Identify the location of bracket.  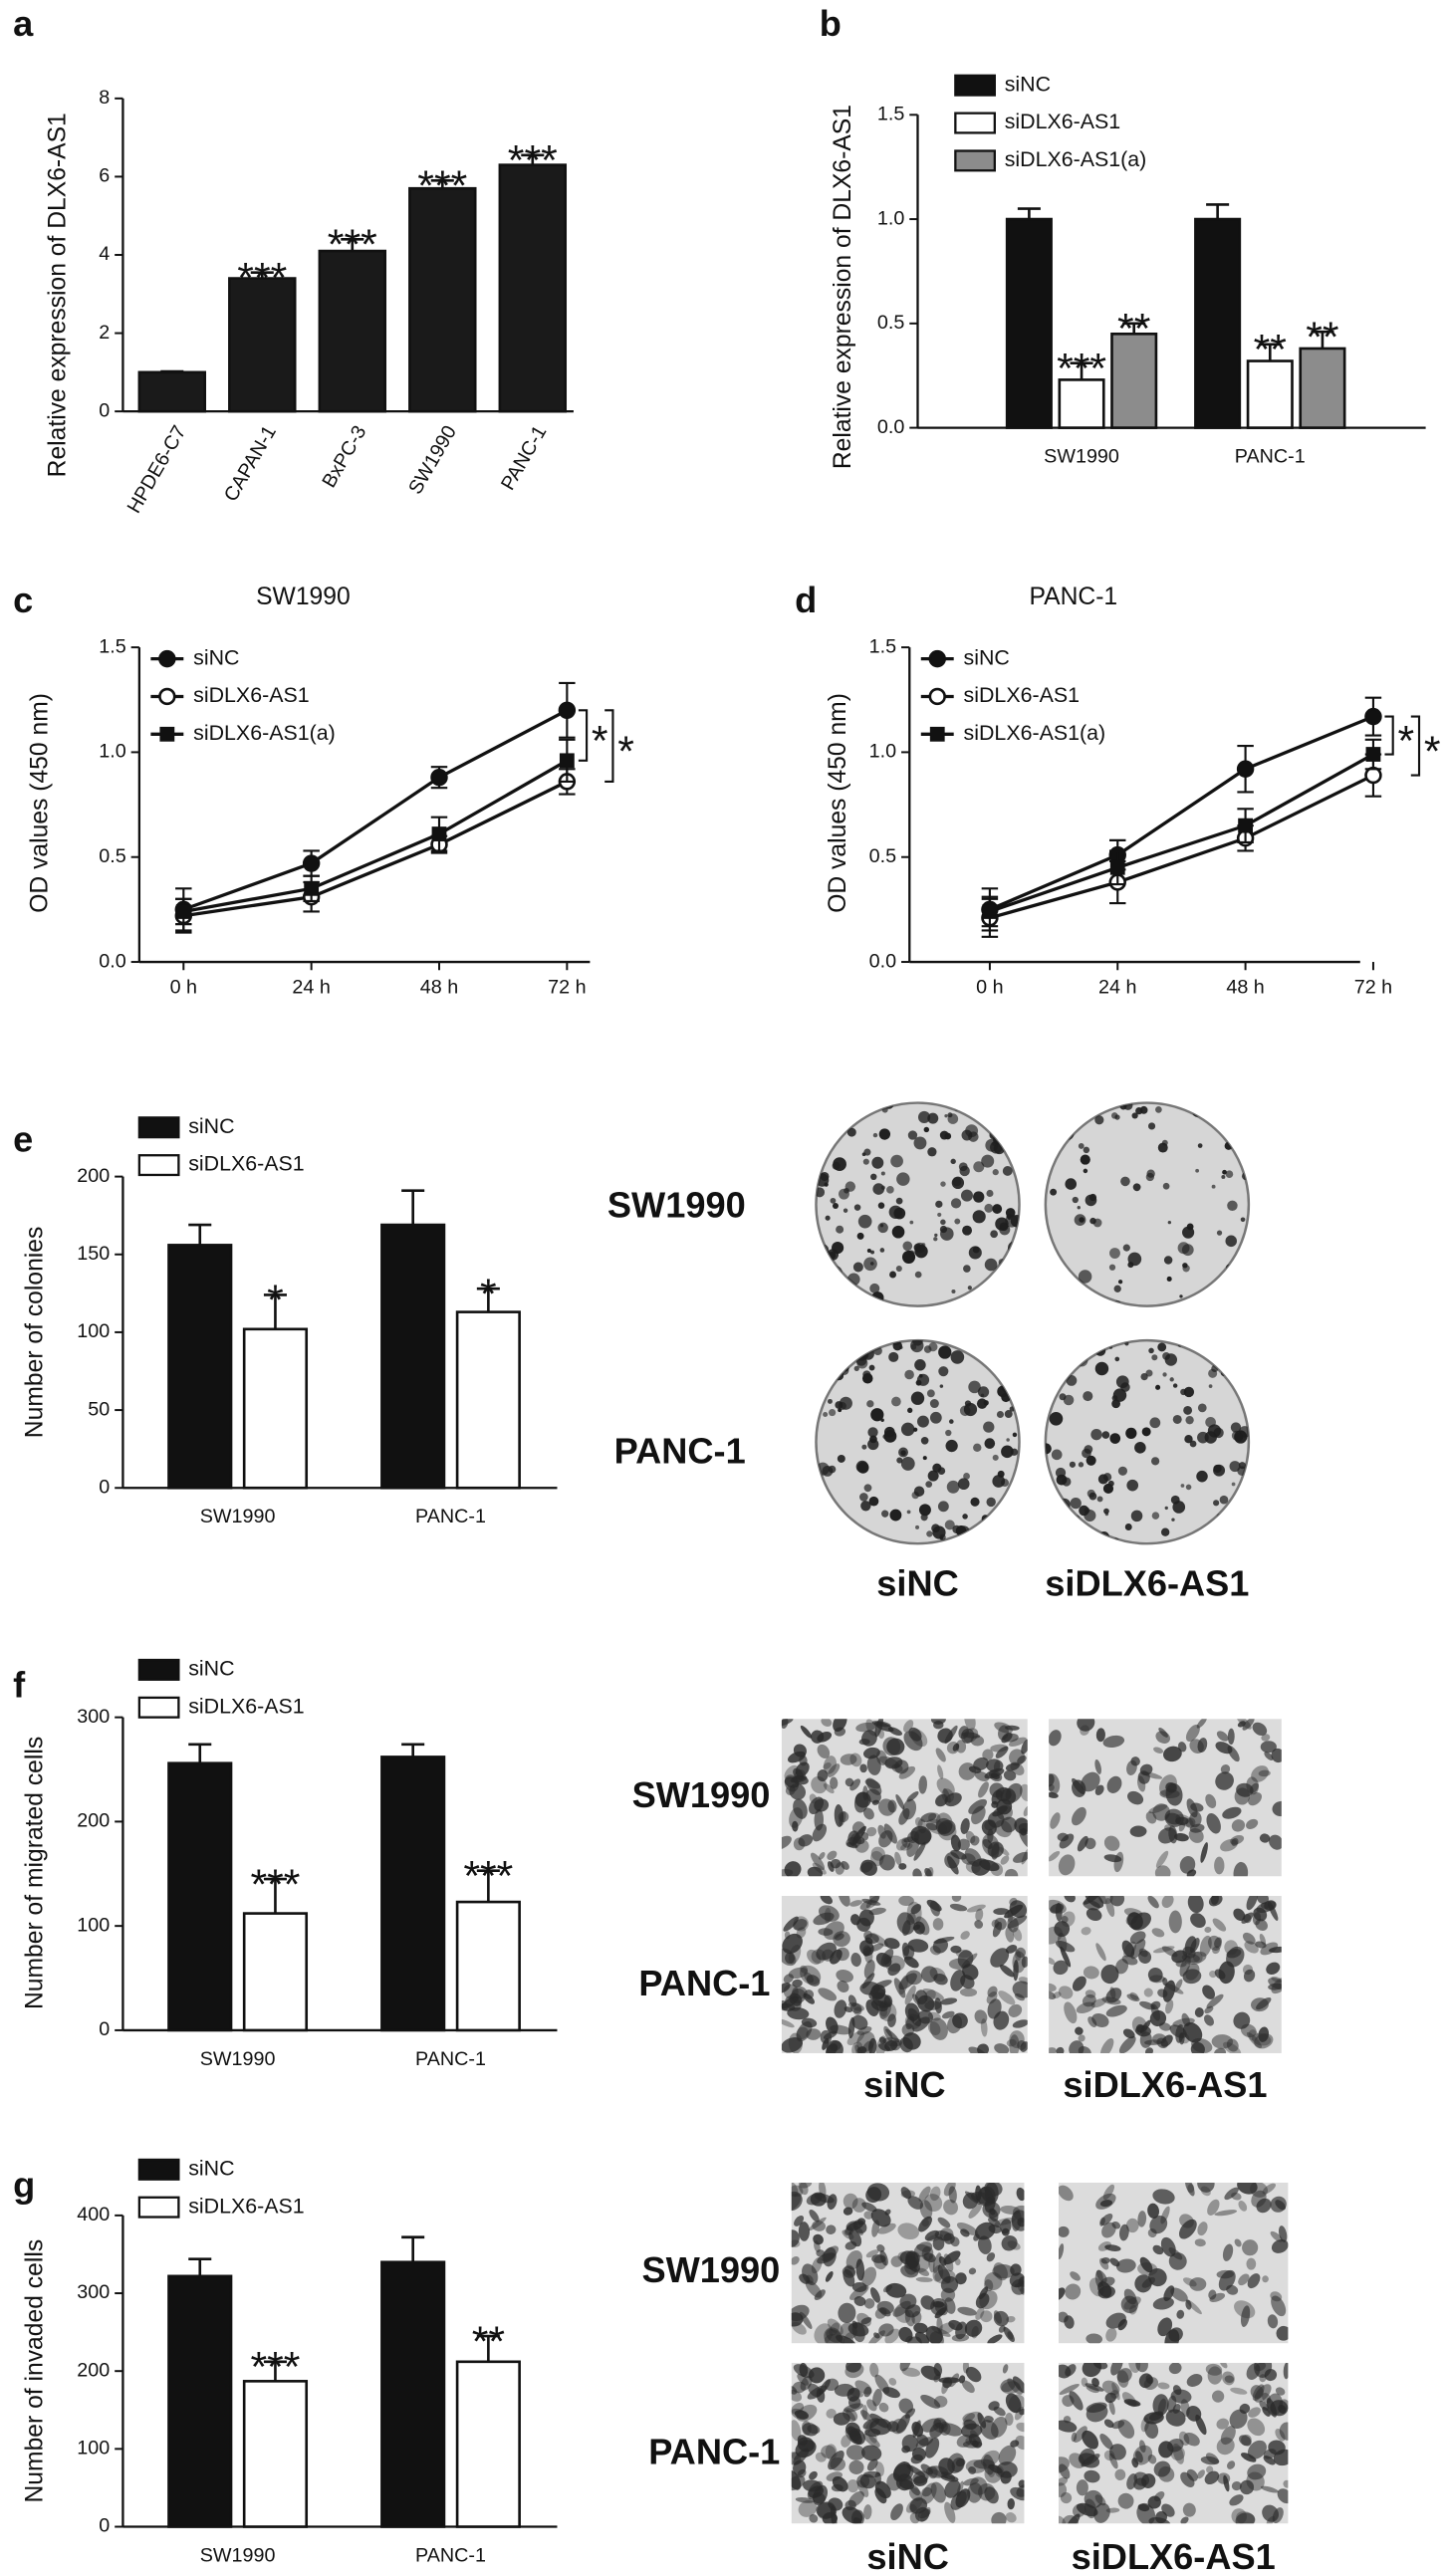
(583, 735).